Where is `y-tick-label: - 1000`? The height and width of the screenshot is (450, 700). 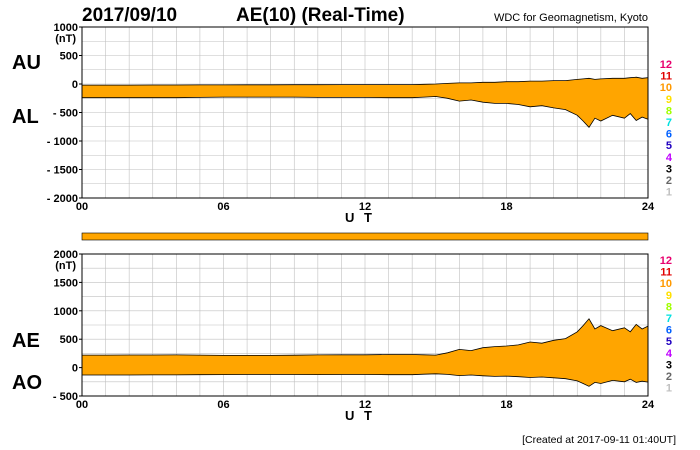
y-tick-label: - 1000 is located at coordinates (62, 142).